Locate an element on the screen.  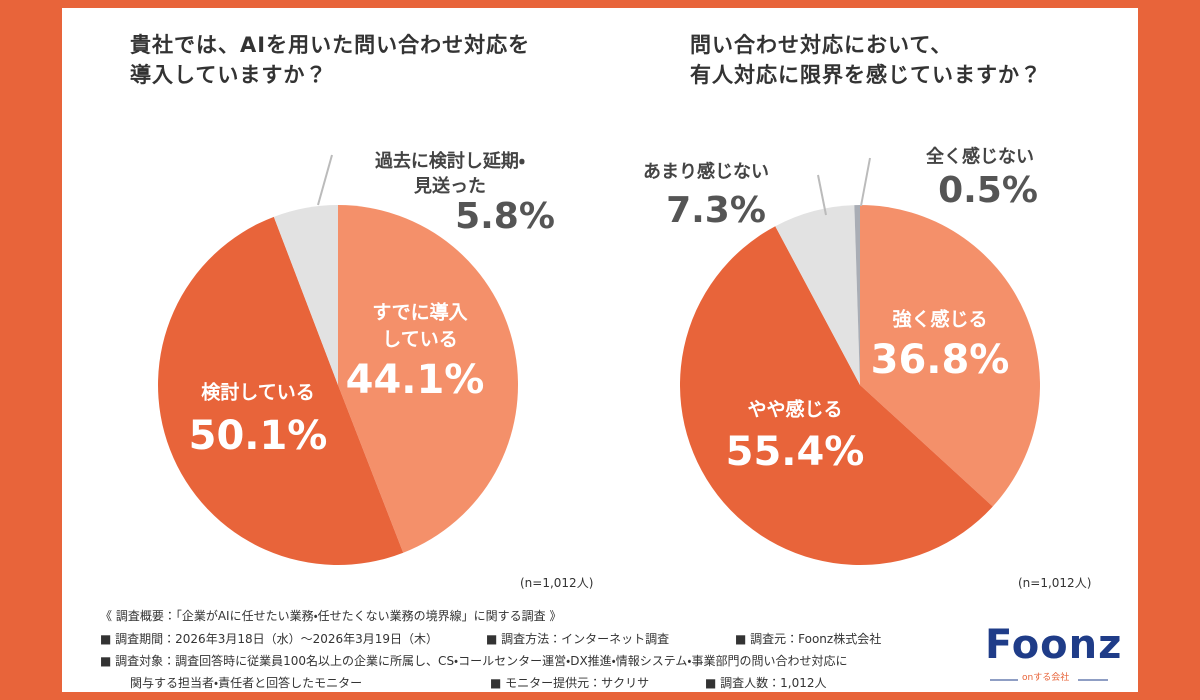
slice-label: やや感じる is located at coordinates (795, 409).